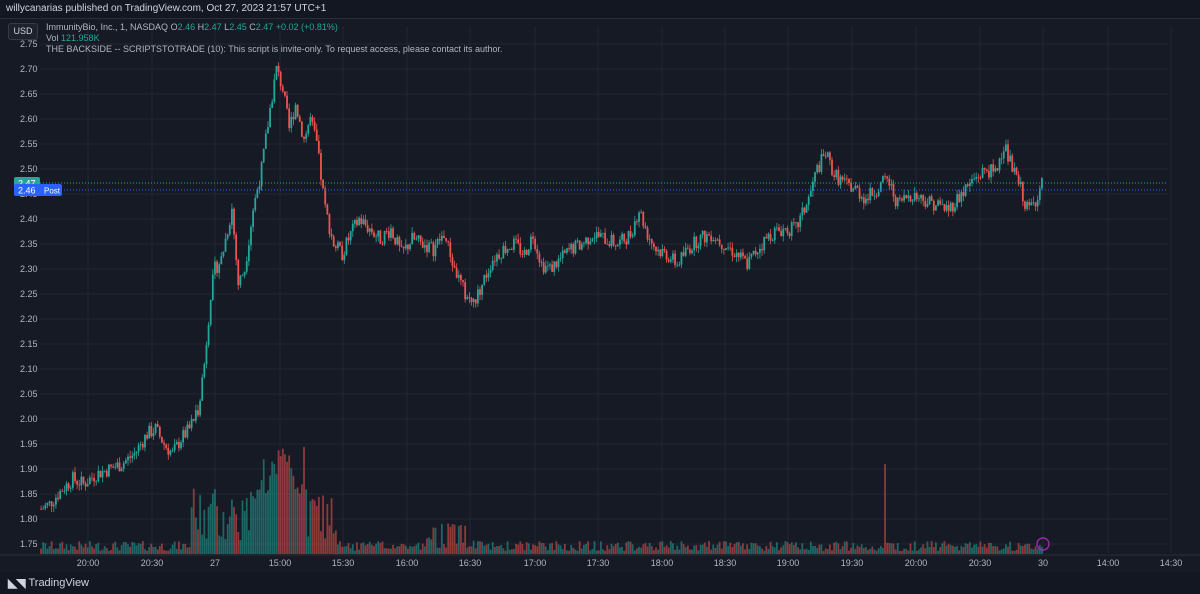 The width and height of the screenshot is (1200, 594). What do you see at coordinates (107, 27) in the screenshot?
I see `legend-symbol: ImmunityBio, Inc., 1, NASDAQ` at bounding box center [107, 27].